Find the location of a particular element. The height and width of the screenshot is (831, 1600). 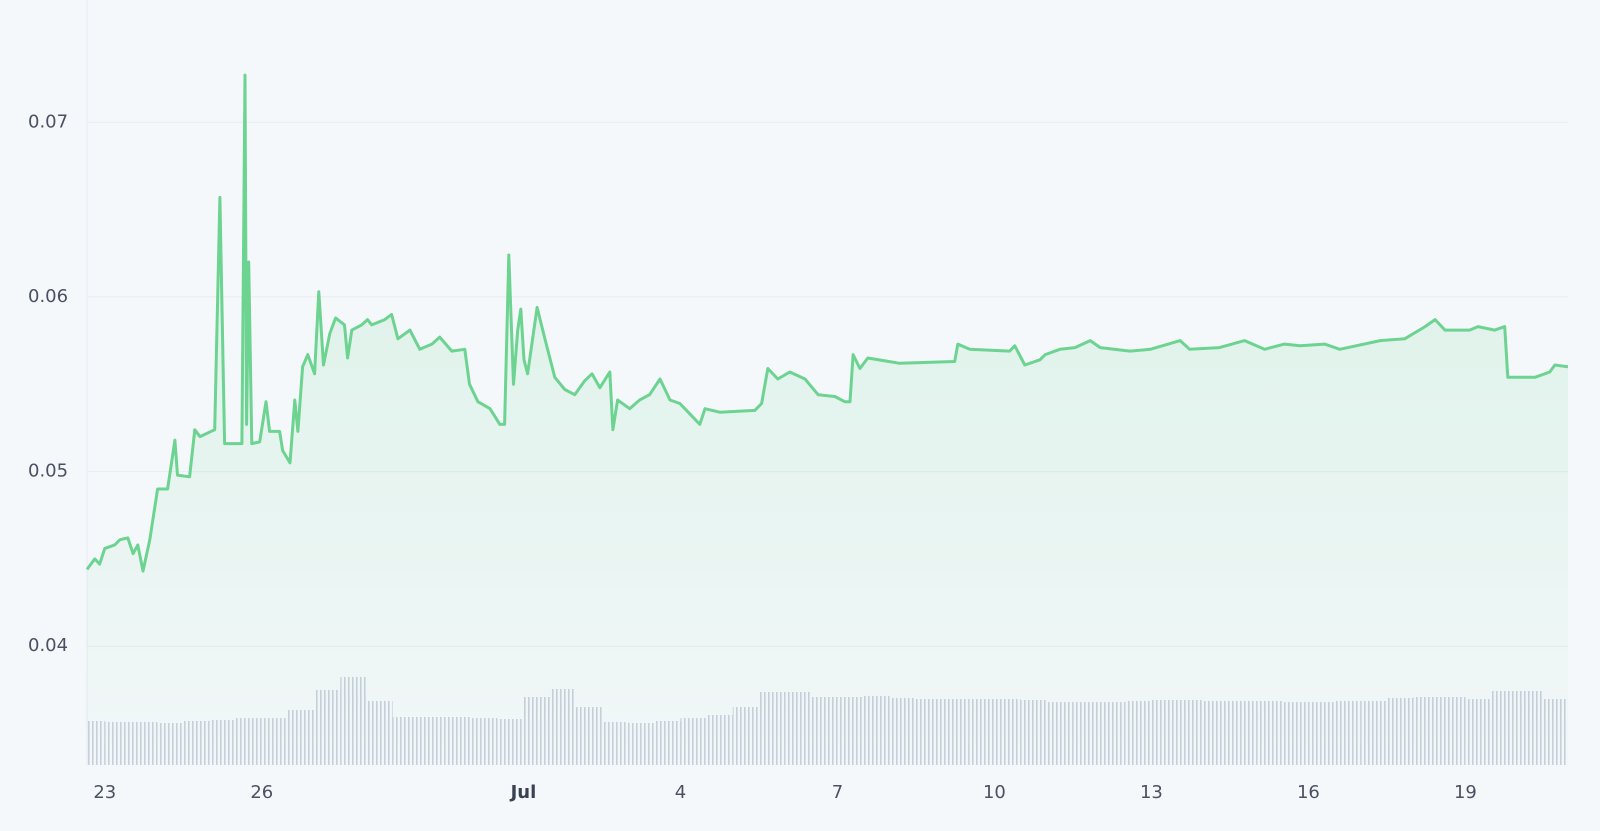

y-tick-label: 0.07 is located at coordinates (48, 121).